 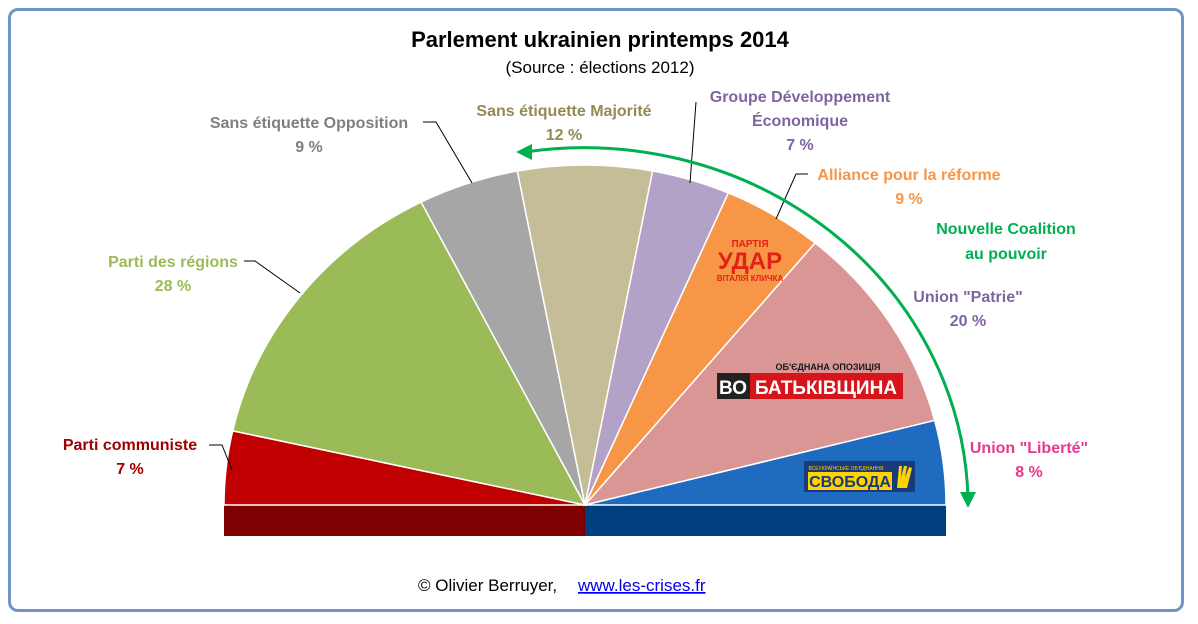 I want to click on slice-parti-des-regions, so click(x=409, y=354).